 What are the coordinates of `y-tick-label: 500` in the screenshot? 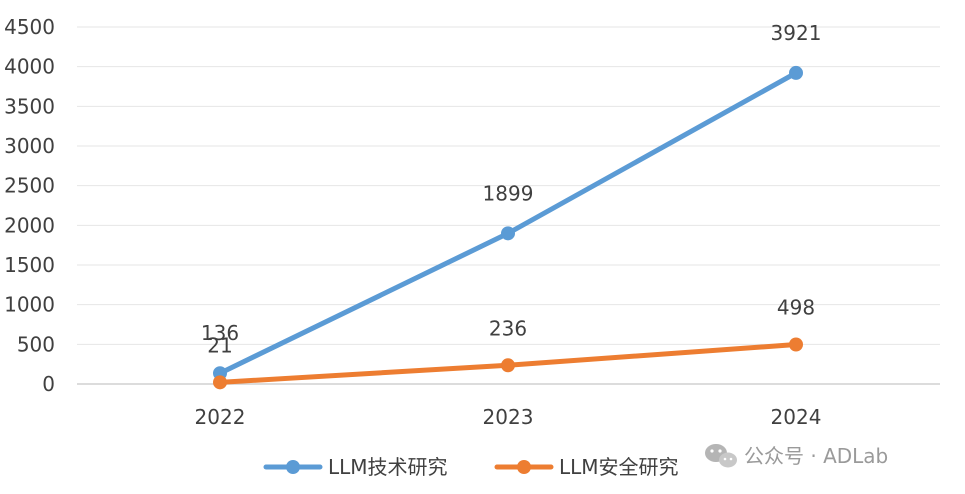 It's located at (36, 344).